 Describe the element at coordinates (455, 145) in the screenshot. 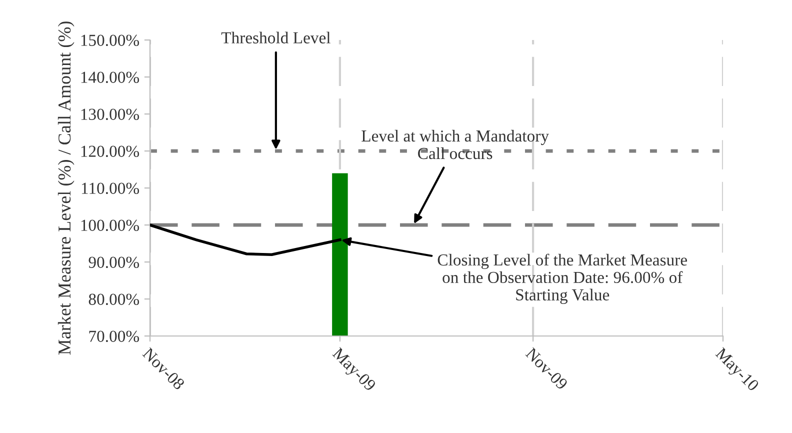

I see `annotation: Level at which a Mandatory Call occurs` at that location.